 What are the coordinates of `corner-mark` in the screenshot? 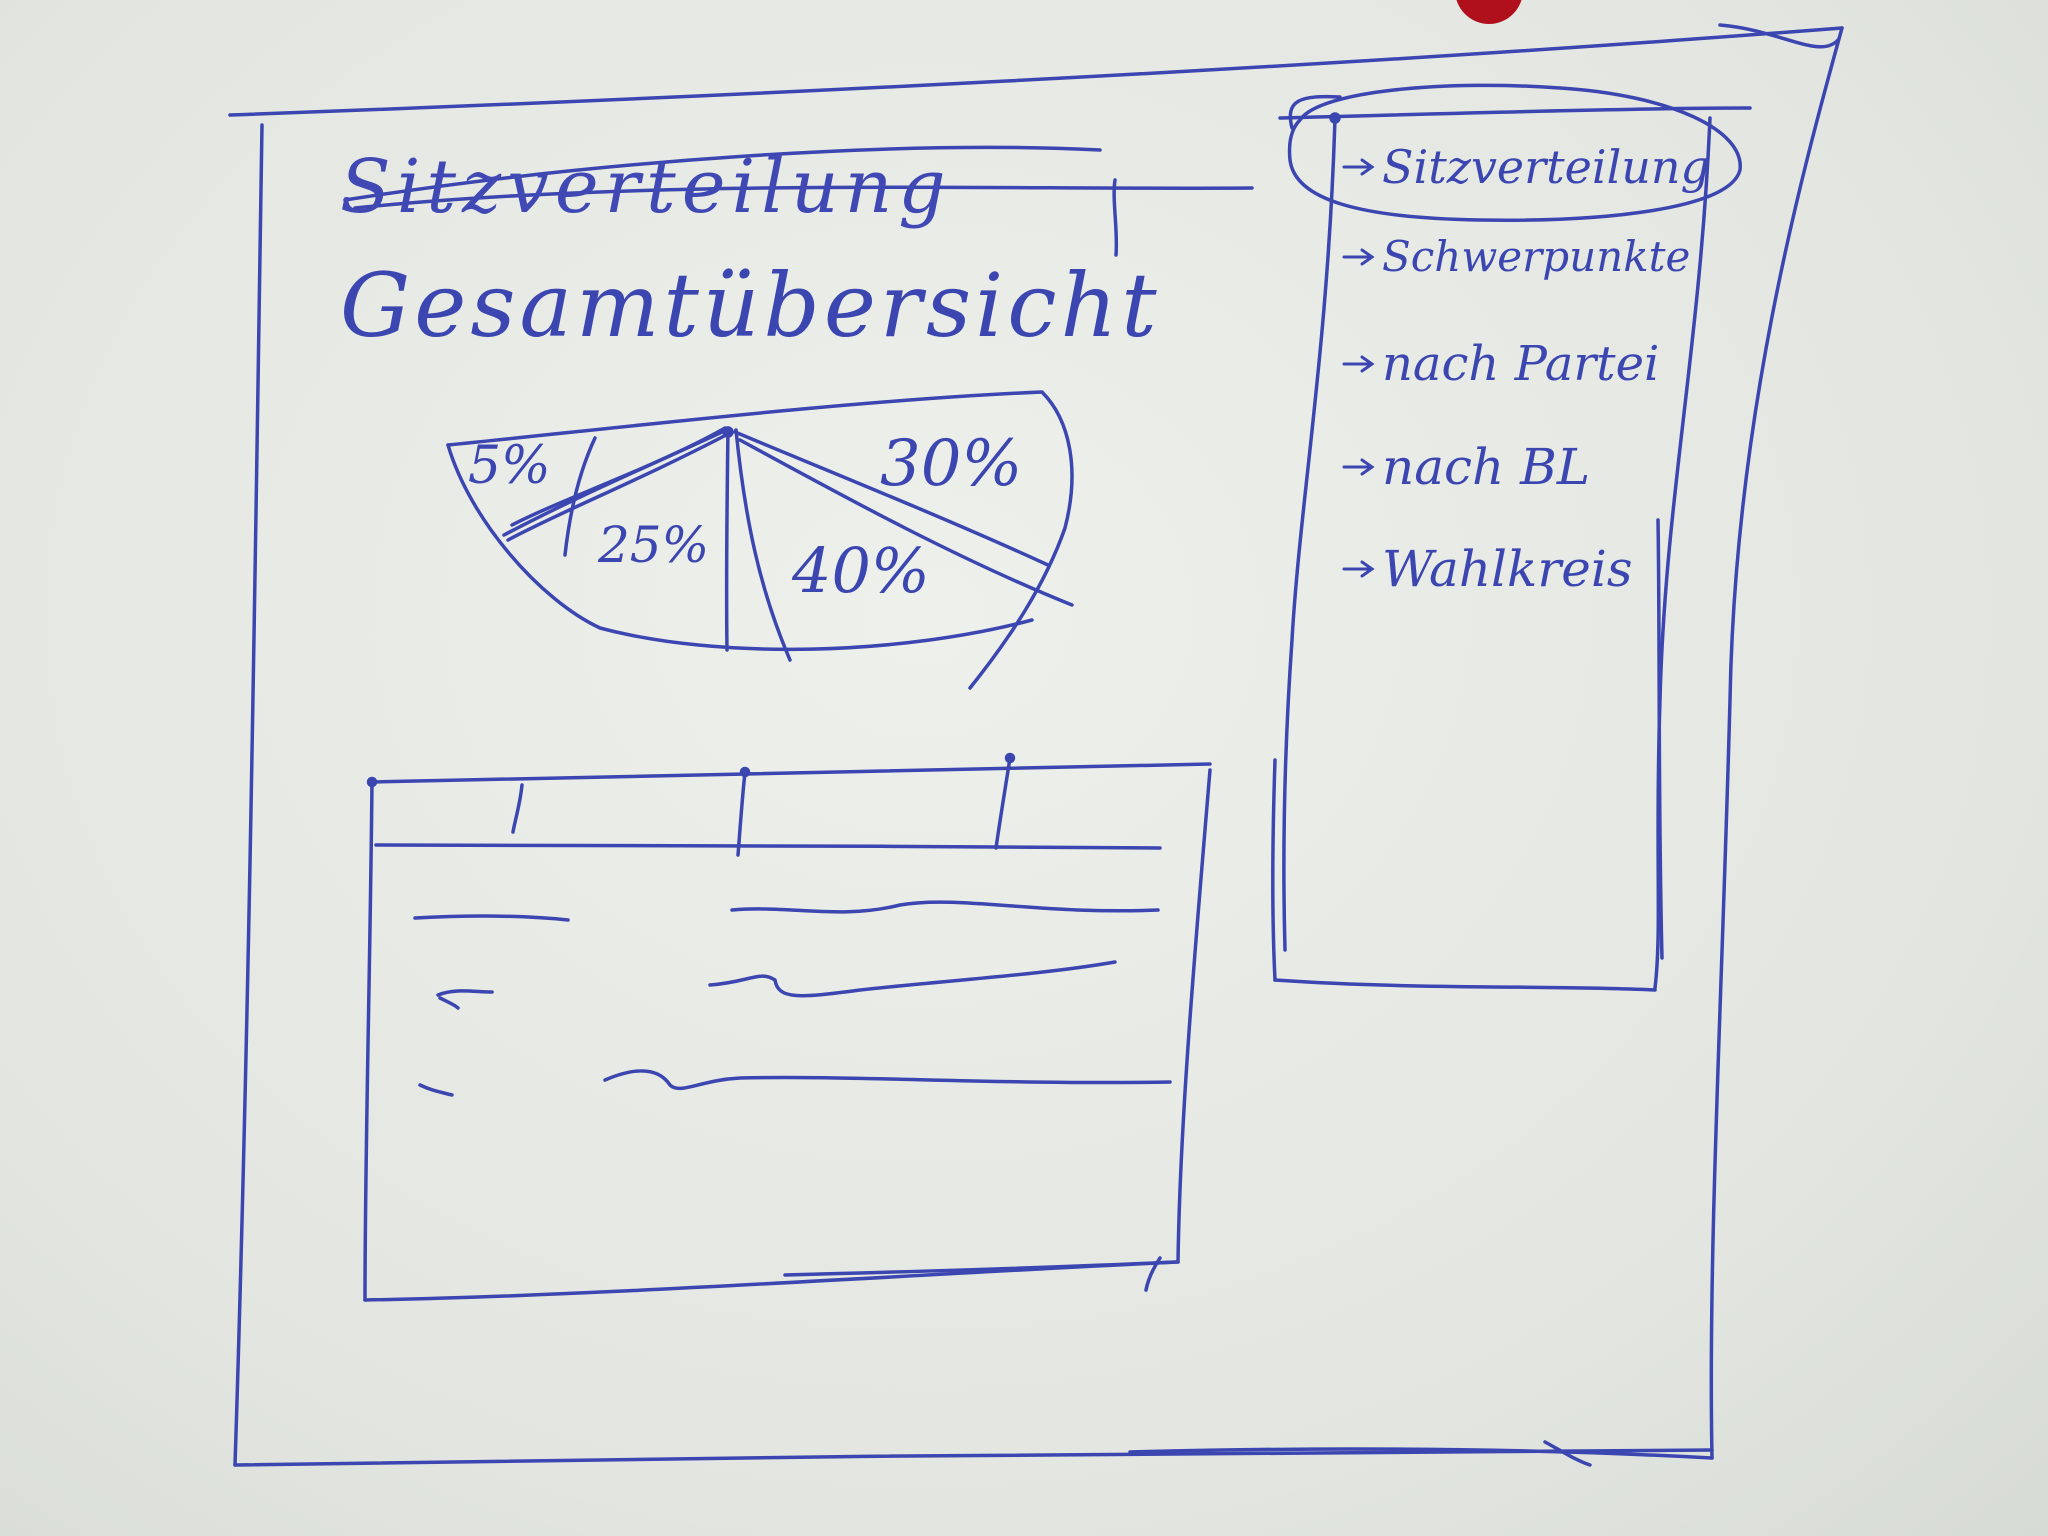 It's located at (1567, 1453).